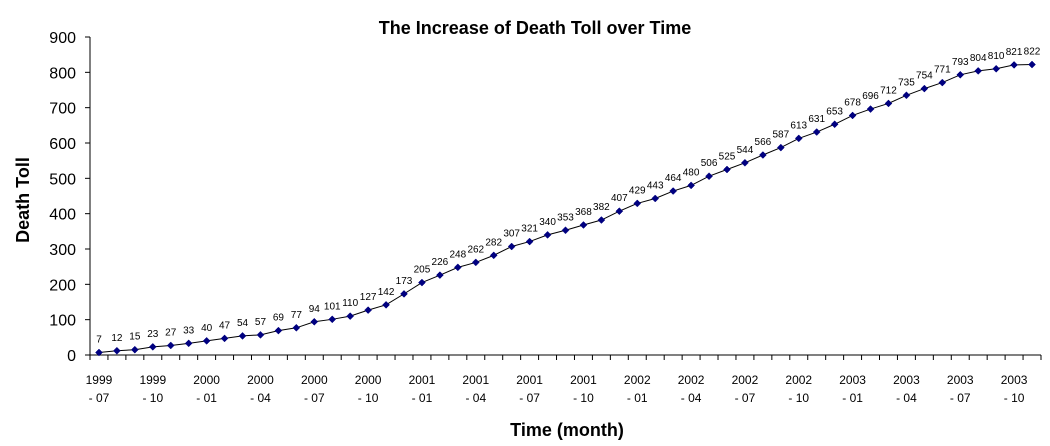 This screenshot has height=446, width=1050. Describe the element at coordinates (62, 250) in the screenshot. I see `y-tick-label: 300` at that location.